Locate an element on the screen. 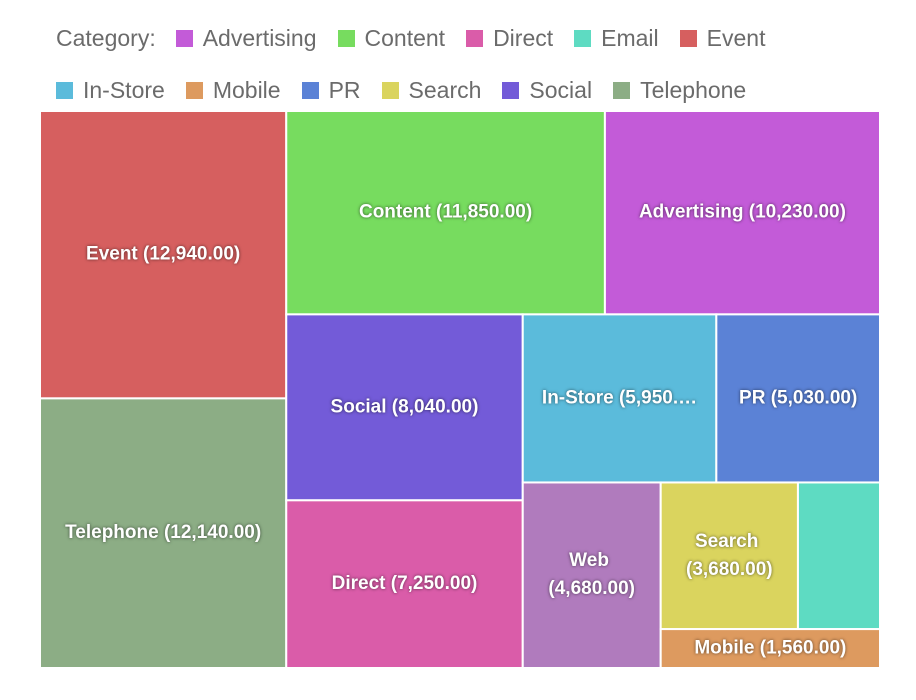 The height and width of the screenshot is (700, 916). legend-label: Direct is located at coordinates (523, 37).